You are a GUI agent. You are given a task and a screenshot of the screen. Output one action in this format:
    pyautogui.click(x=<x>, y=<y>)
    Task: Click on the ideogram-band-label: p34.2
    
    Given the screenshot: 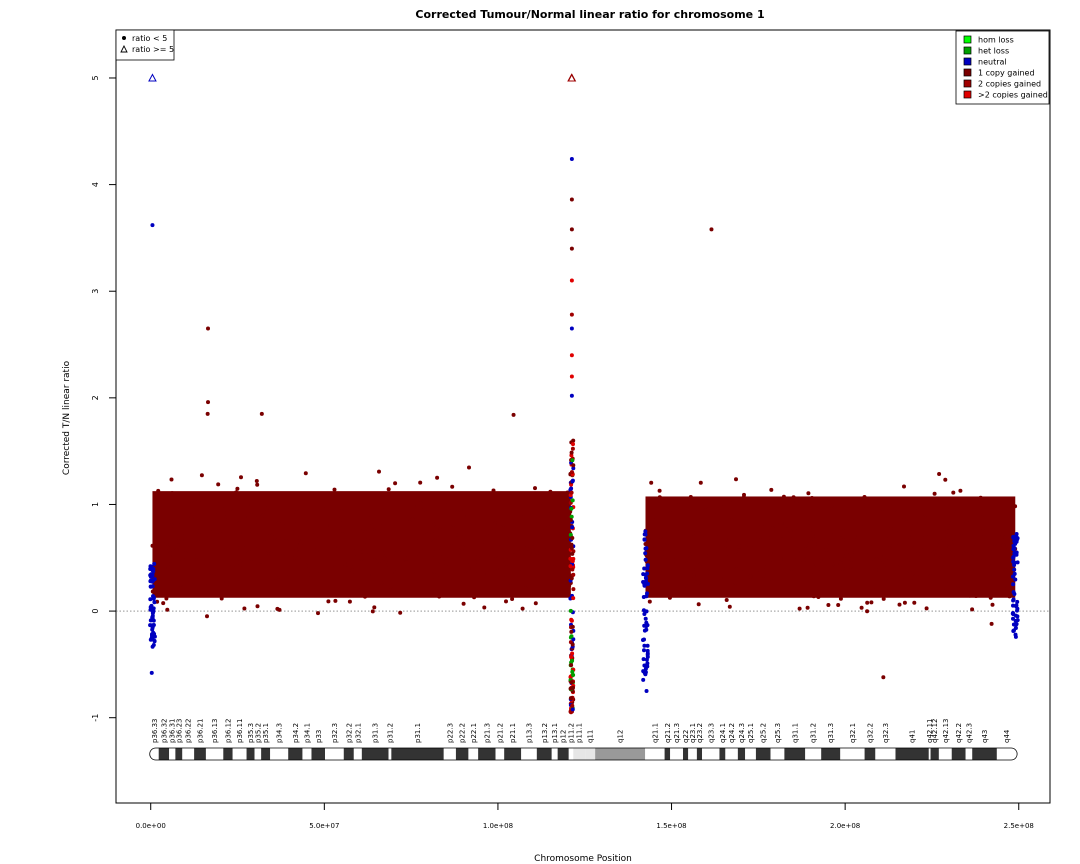 What is the action you would take?
    pyautogui.click(x=296, y=733)
    